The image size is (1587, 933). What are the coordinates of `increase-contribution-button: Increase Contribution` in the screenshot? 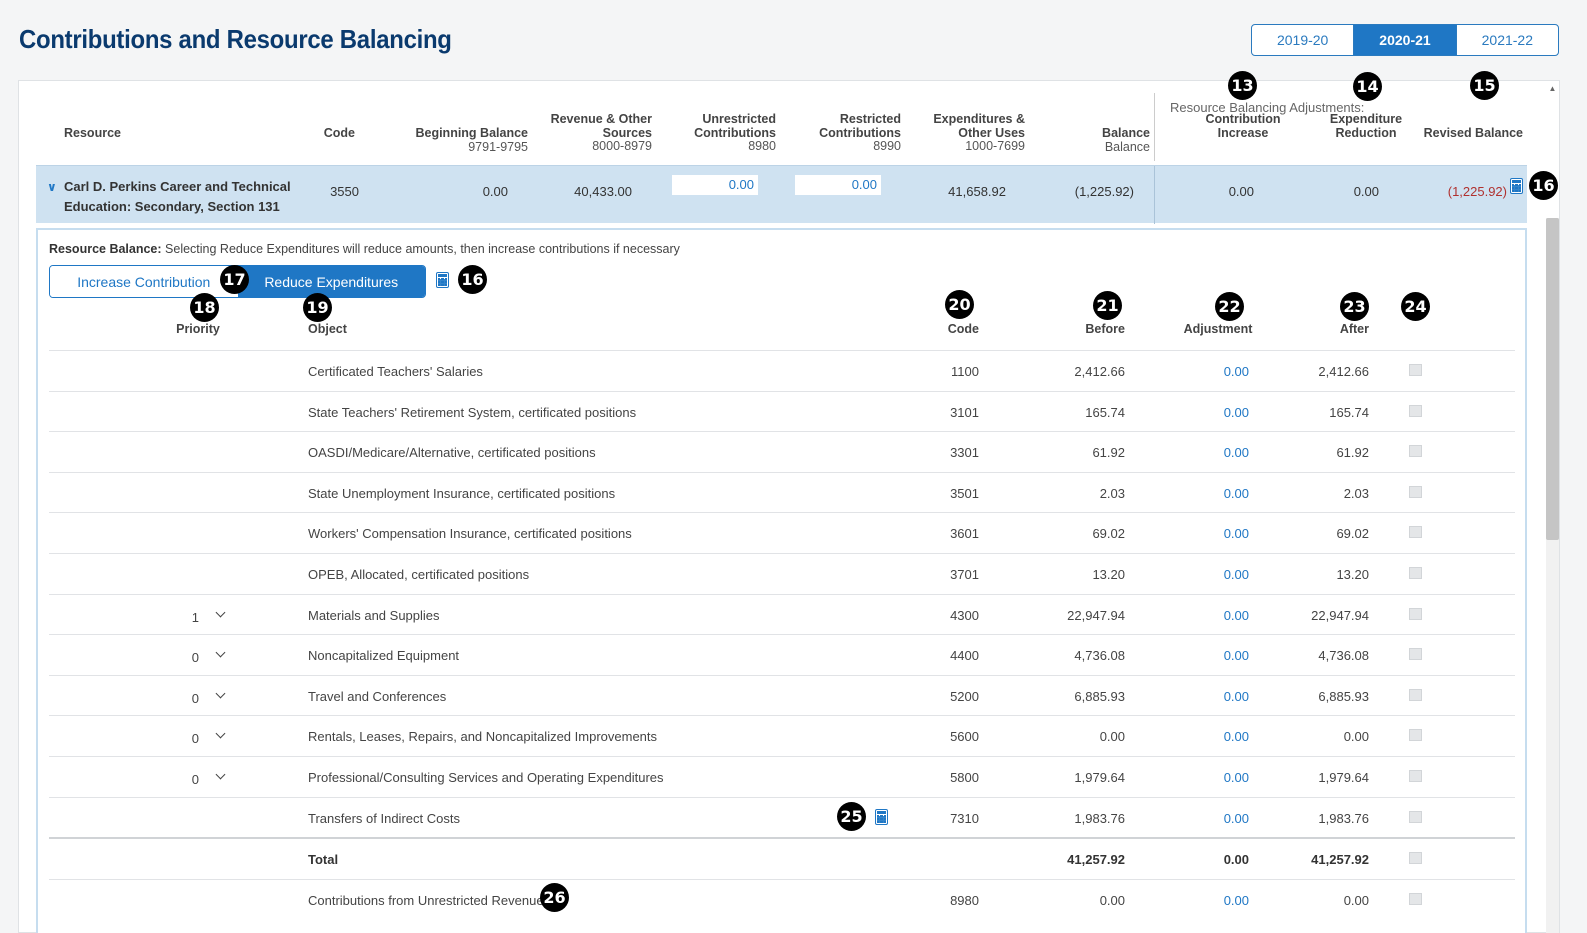 It's located at (144, 281).